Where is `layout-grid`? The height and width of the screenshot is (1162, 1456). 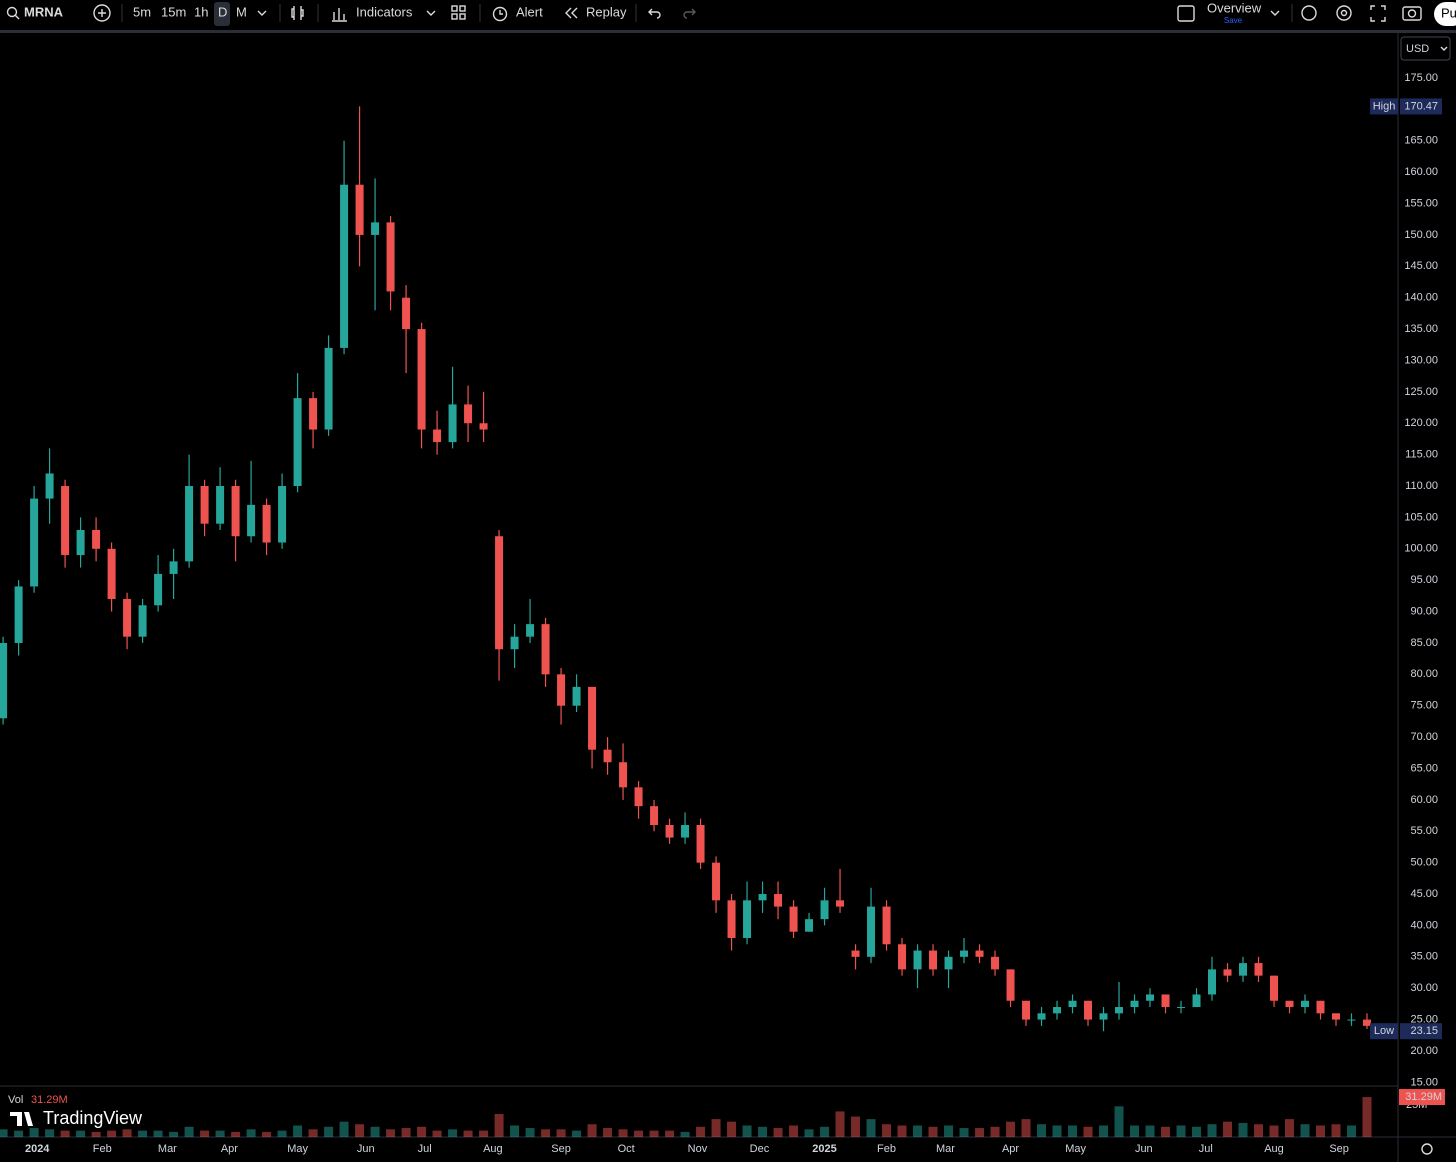
layout-grid is located at coordinates (454, 8).